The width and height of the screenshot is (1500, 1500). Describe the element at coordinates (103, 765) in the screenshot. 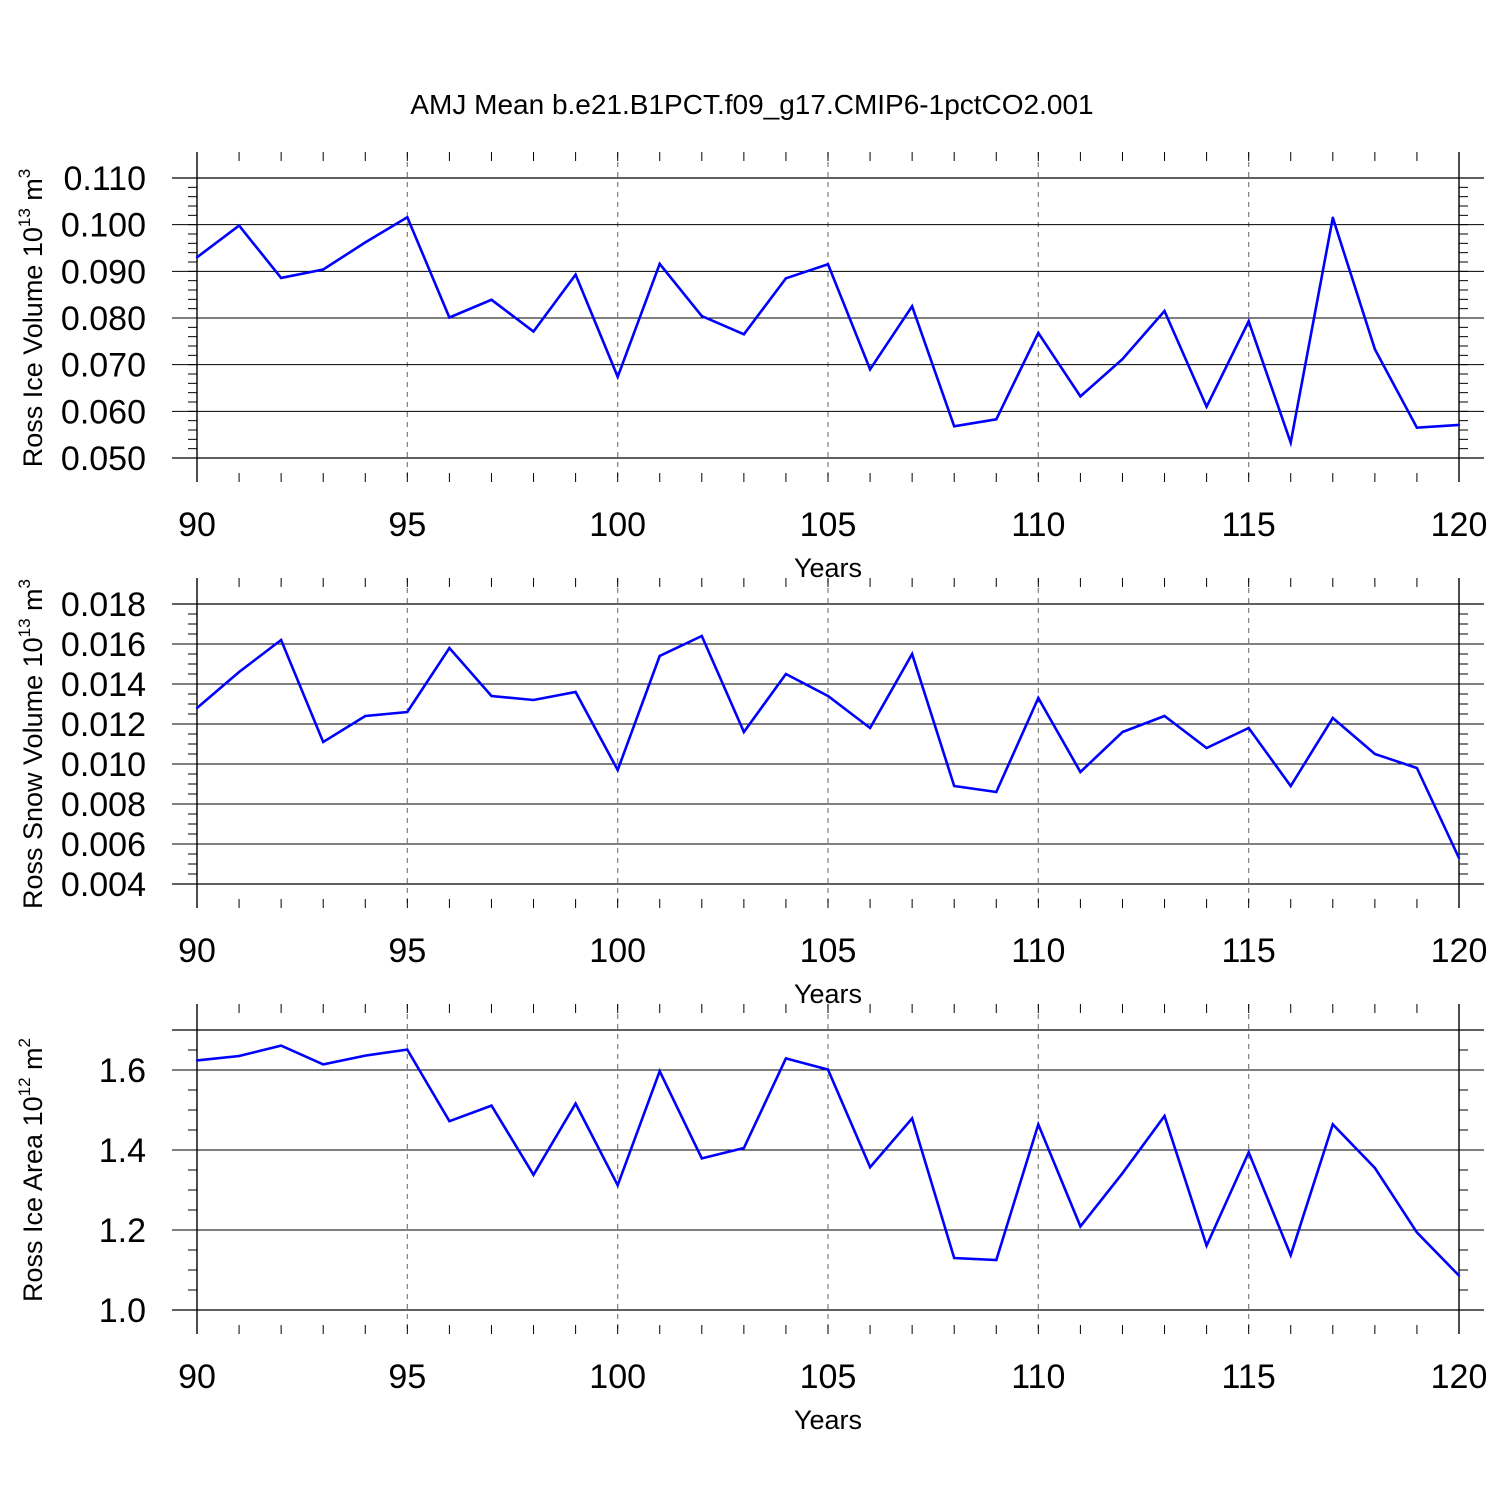

I see `y-tick-label: 0.010` at that location.